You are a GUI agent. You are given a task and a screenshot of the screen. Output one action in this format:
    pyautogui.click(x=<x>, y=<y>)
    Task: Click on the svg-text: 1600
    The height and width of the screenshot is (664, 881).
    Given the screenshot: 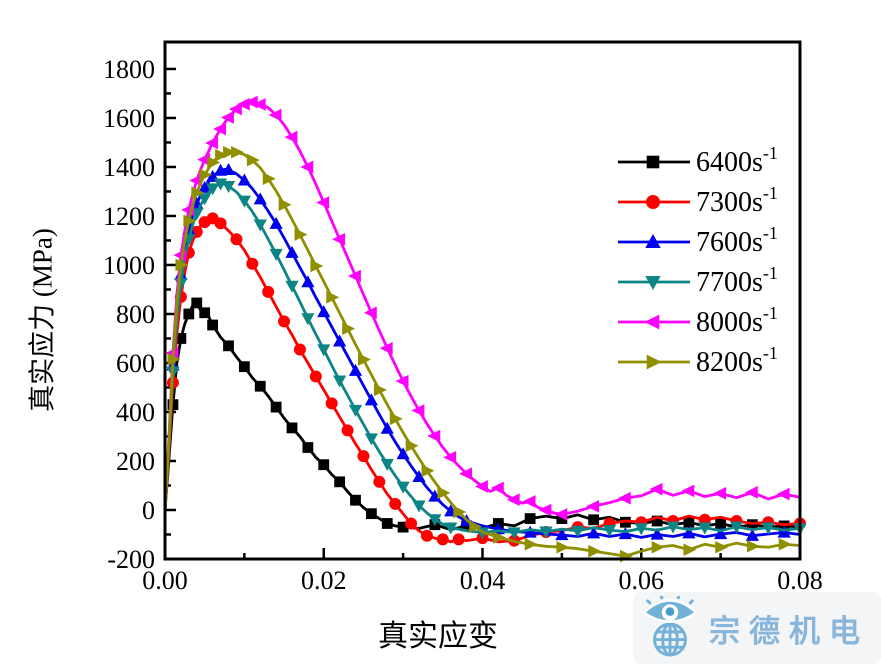 What is the action you would take?
    pyautogui.click(x=129, y=118)
    